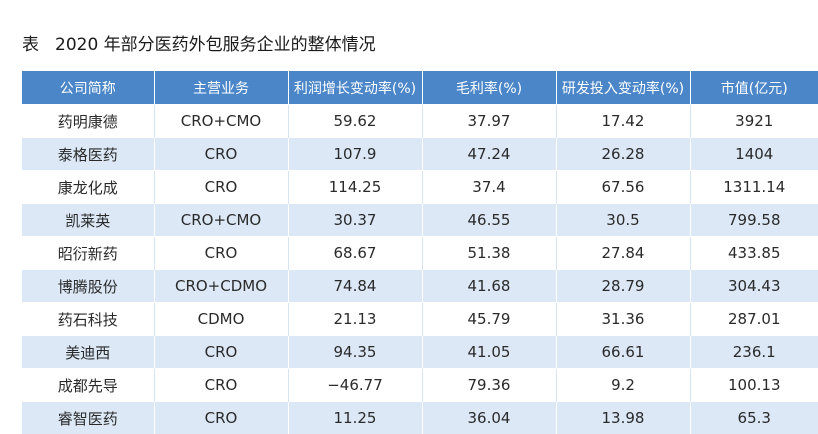  I want to click on market-cap-cell: 236.1, so click(754, 352).